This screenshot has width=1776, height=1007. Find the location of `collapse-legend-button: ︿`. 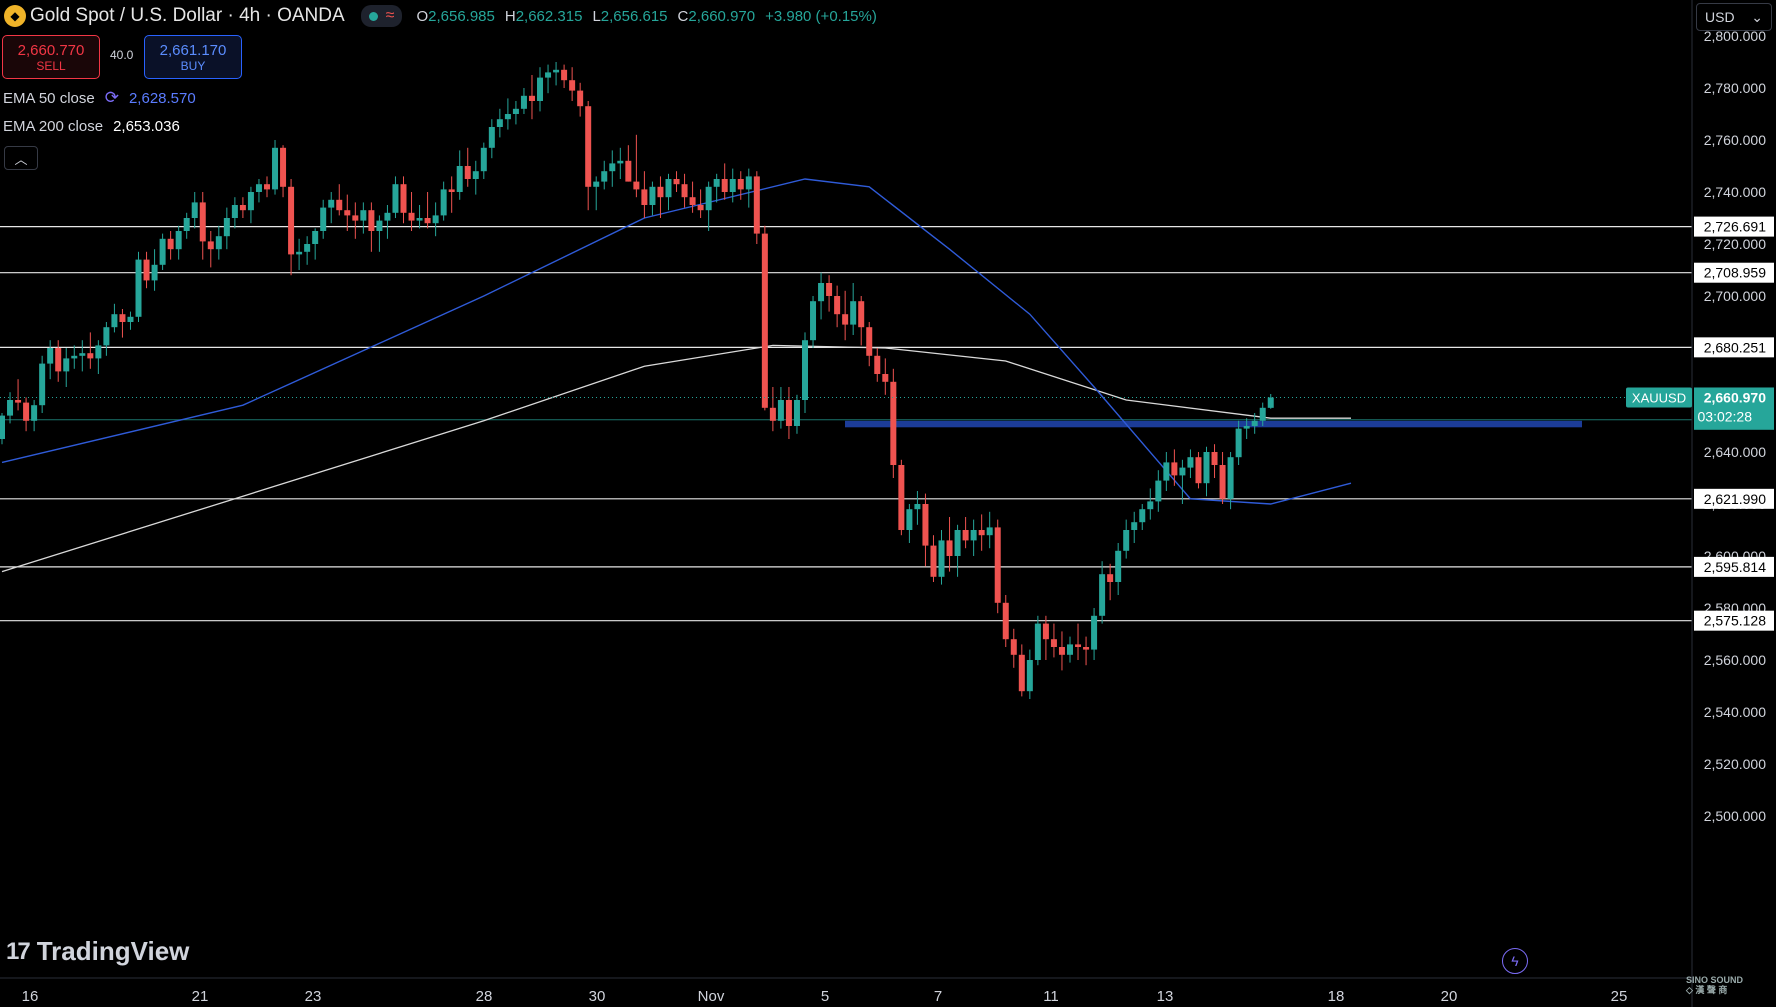

collapse-legend-button: ︿ is located at coordinates (21, 158).